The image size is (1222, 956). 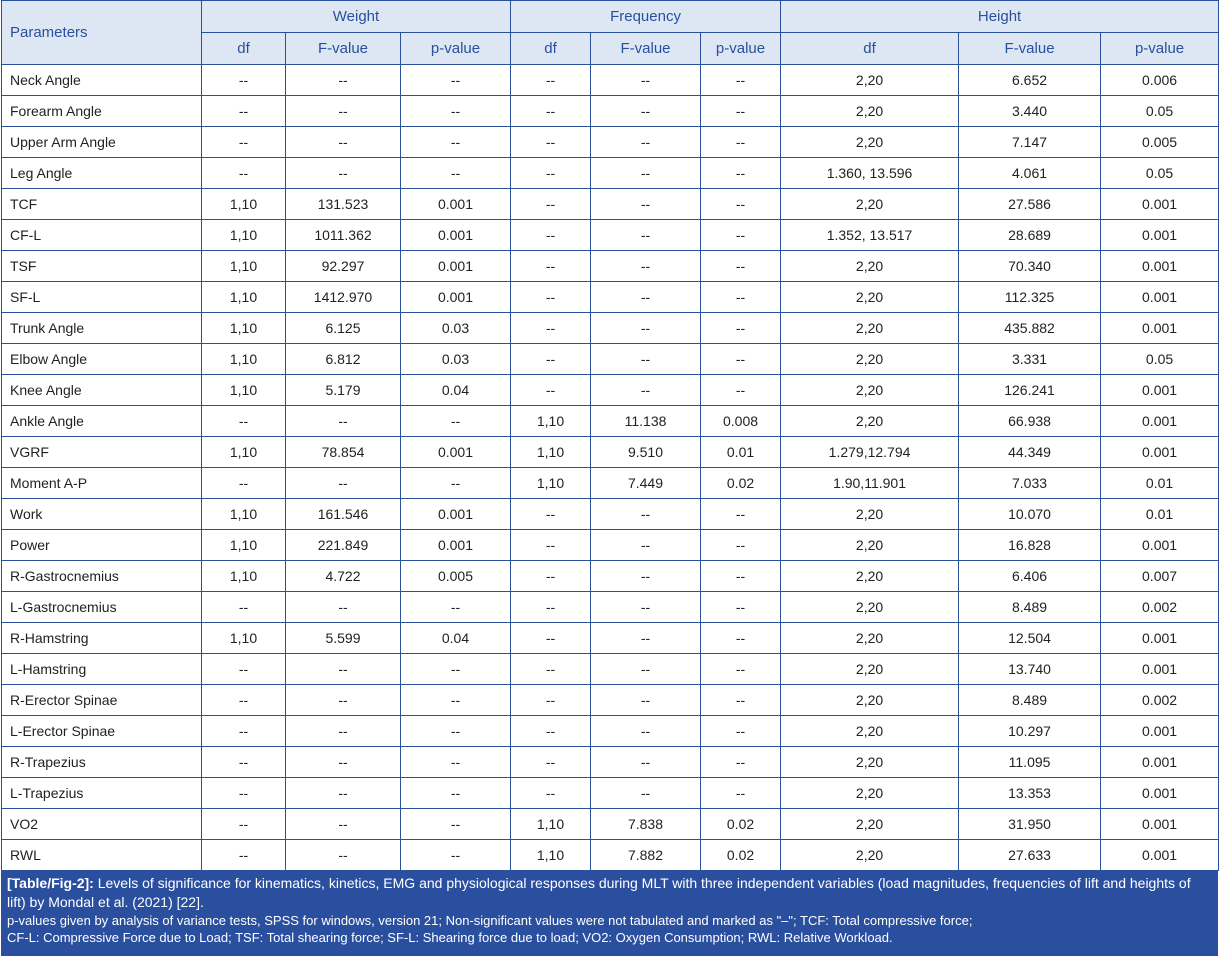 What do you see at coordinates (1030, 235) in the screenshot?
I see `table-cell: 28.689` at bounding box center [1030, 235].